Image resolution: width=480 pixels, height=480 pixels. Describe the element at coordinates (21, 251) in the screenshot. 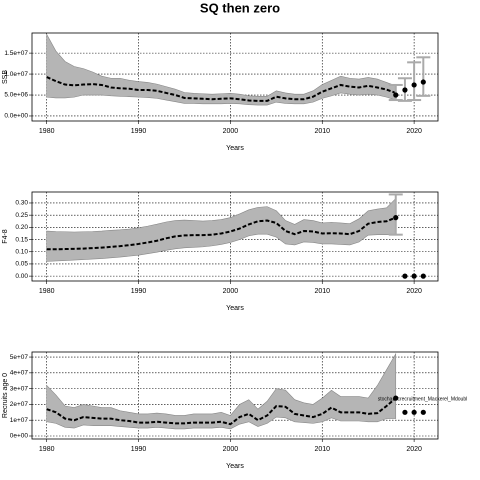

I see `y-tick-label: 0.10` at that location.